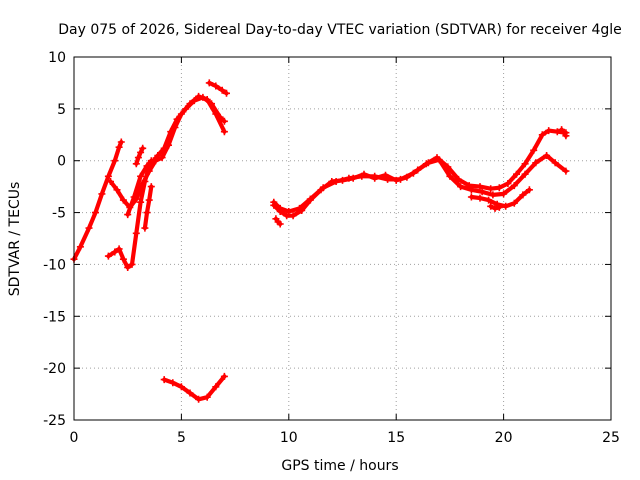 The width and height of the screenshot is (640, 480). I want to click on y-tick-label: -5, so click(59, 214).